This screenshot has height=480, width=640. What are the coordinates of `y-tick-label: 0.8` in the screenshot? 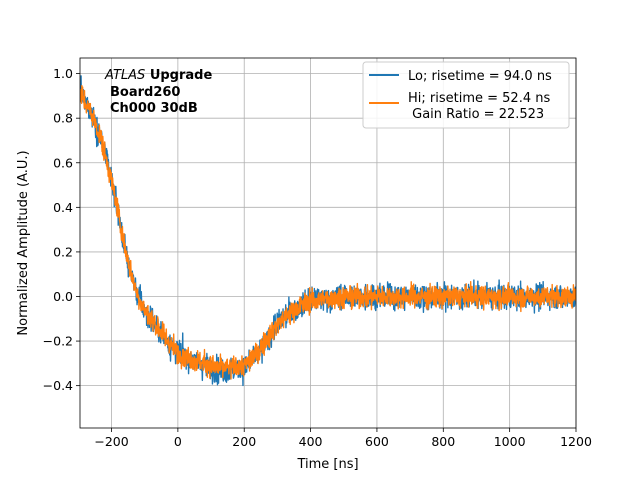 It's located at (63, 118).